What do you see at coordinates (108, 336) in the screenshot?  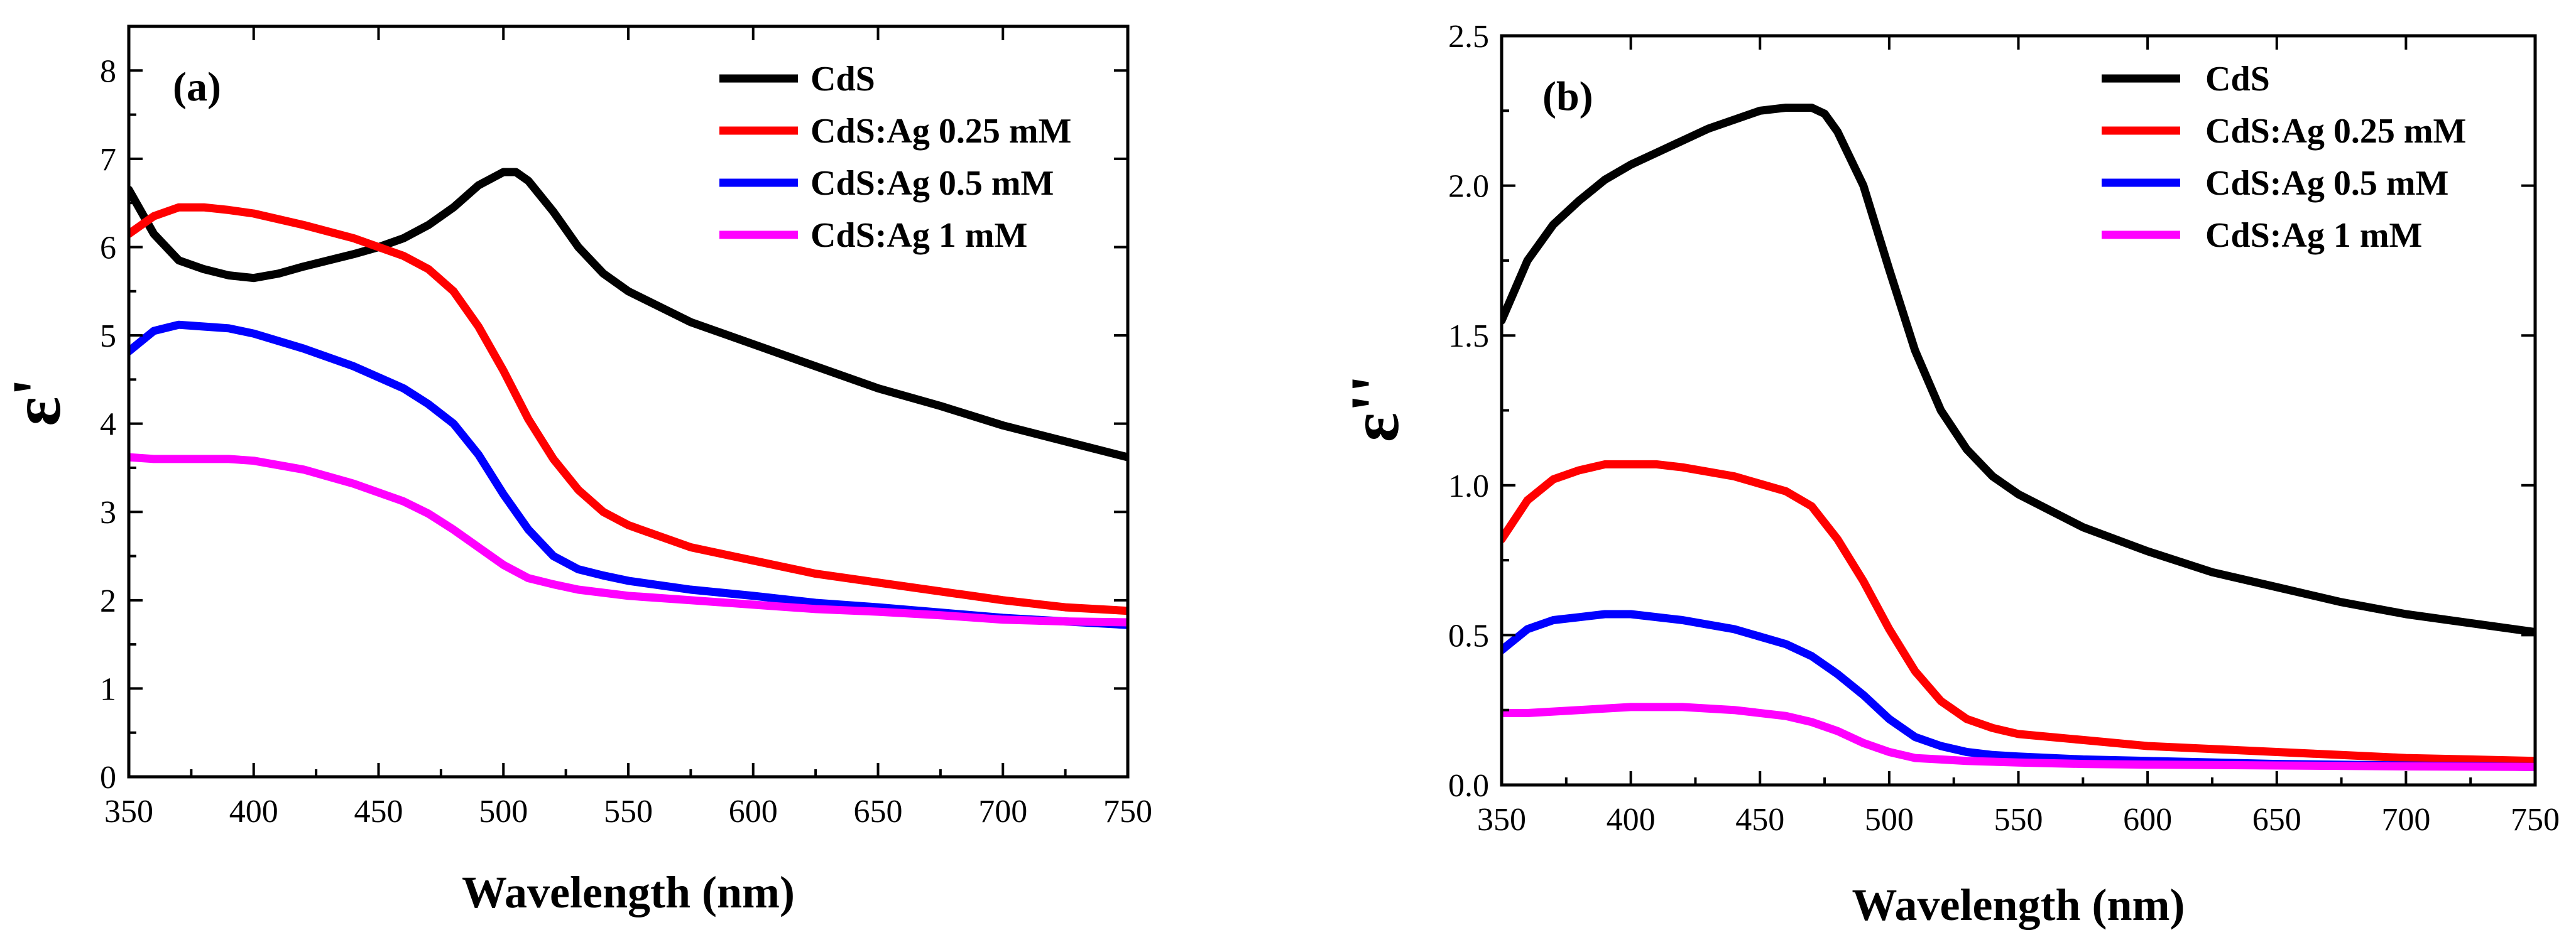 I see `y-tick-label: 5` at bounding box center [108, 336].